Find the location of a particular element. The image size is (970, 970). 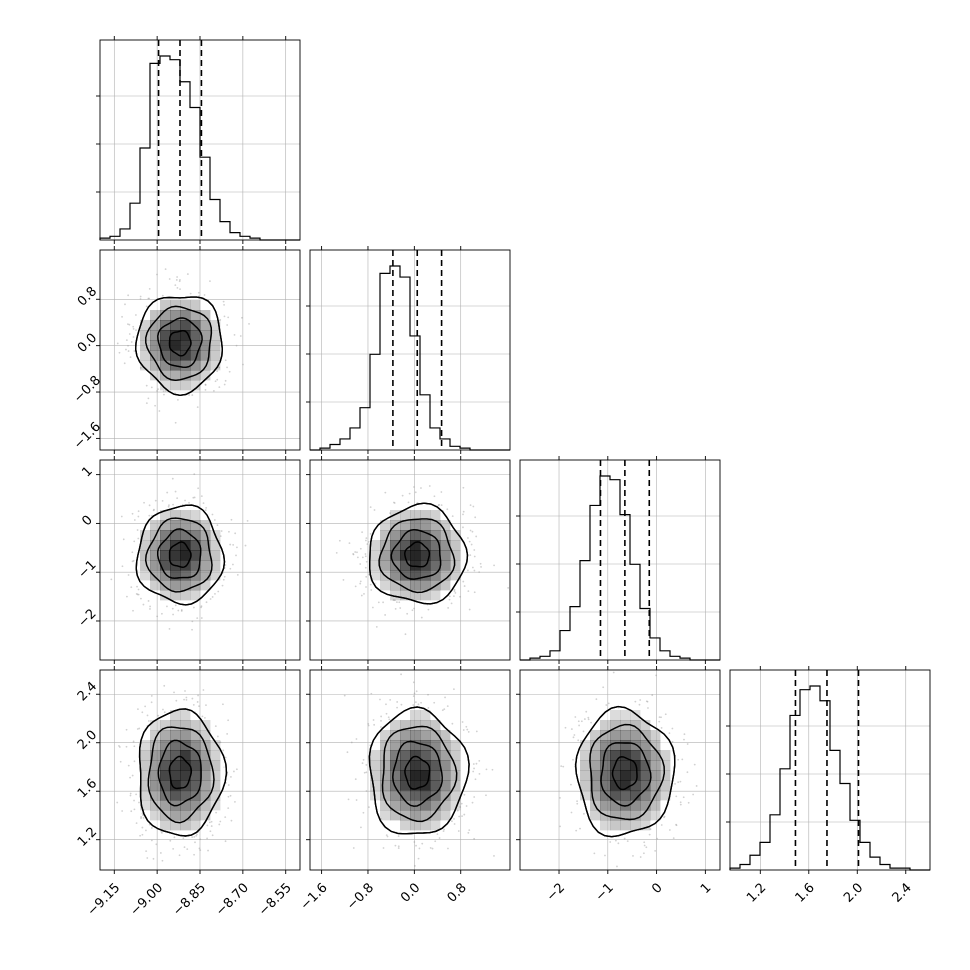

x-tick-label: −8.85 is located at coordinates (189, 899).